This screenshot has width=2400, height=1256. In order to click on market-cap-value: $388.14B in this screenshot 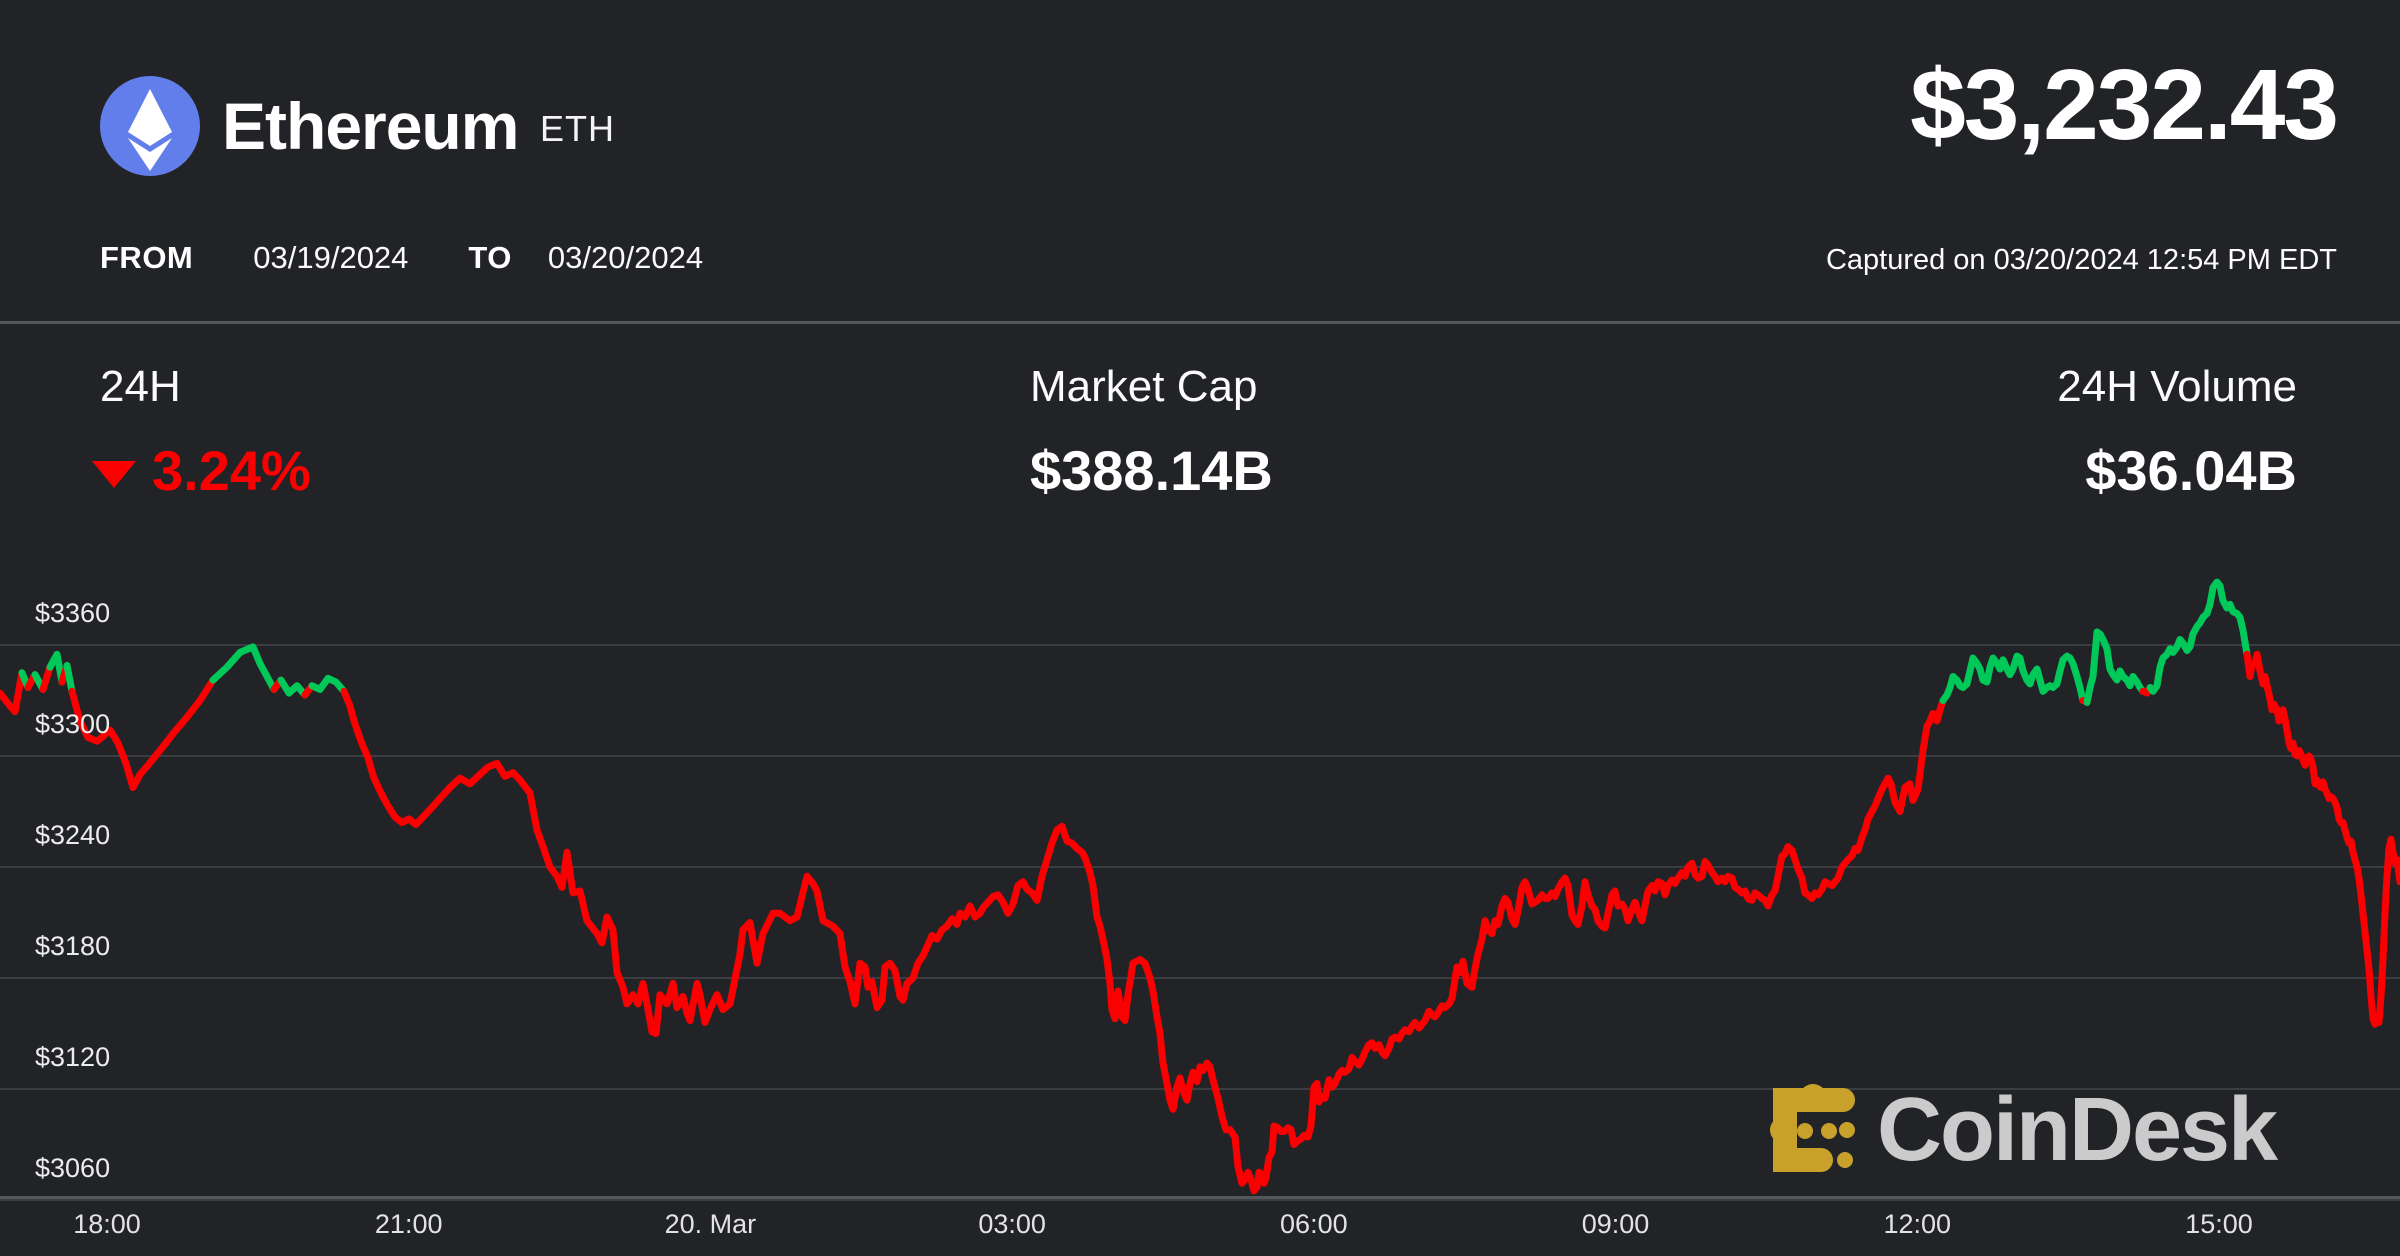, I will do `click(1151, 470)`.